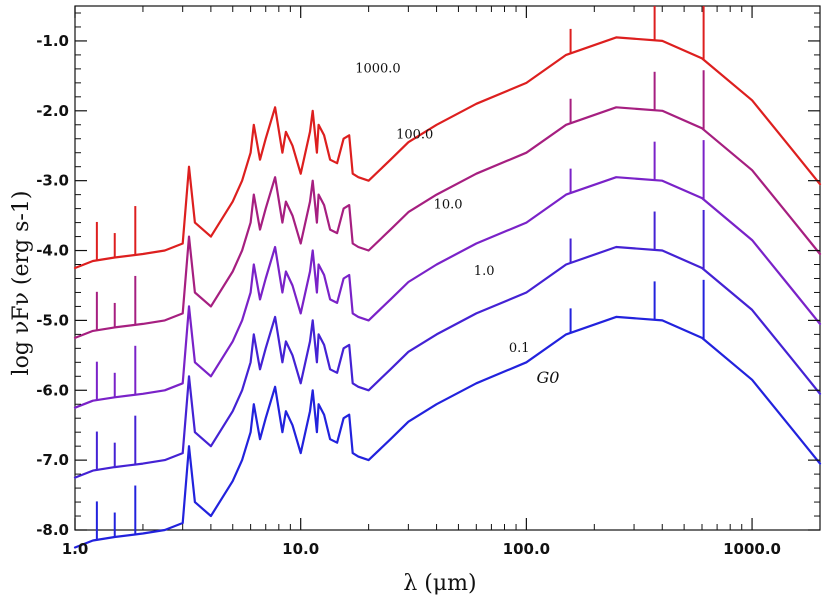  What do you see at coordinates (548, 377) in the screenshot?
I see `legend-title-g0: G0` at bounding box center [548, 377].